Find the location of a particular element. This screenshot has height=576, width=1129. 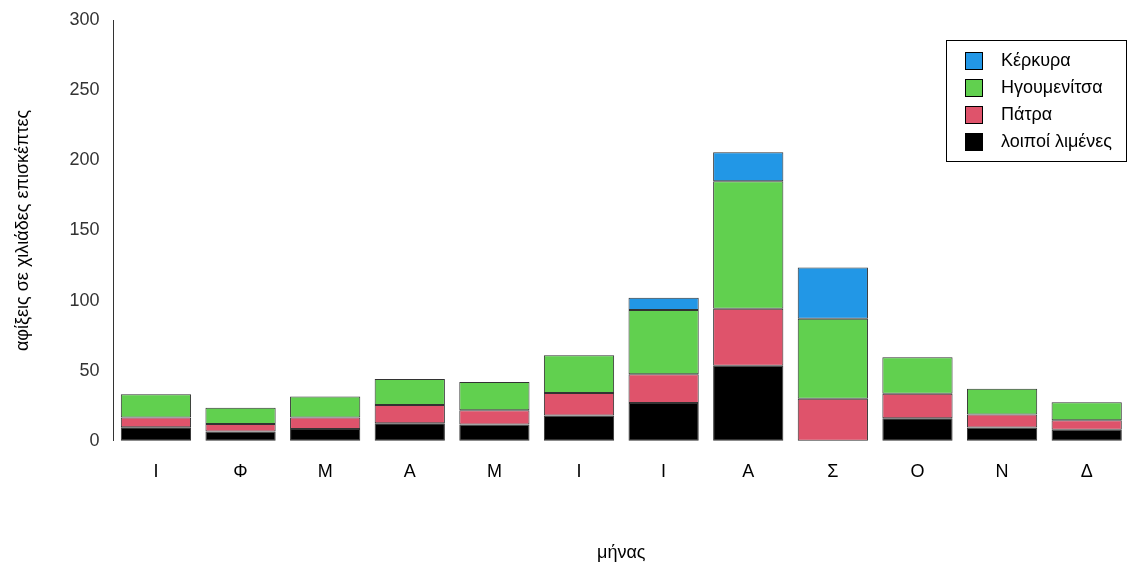

y-tick-label: 150 is located at coordinates (84, 229).